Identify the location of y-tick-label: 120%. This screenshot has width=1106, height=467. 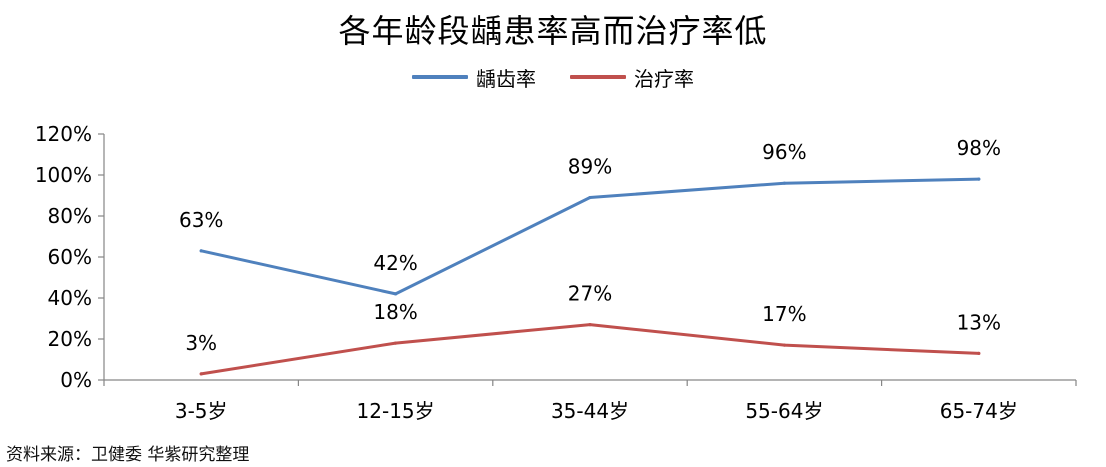
(63, 134).